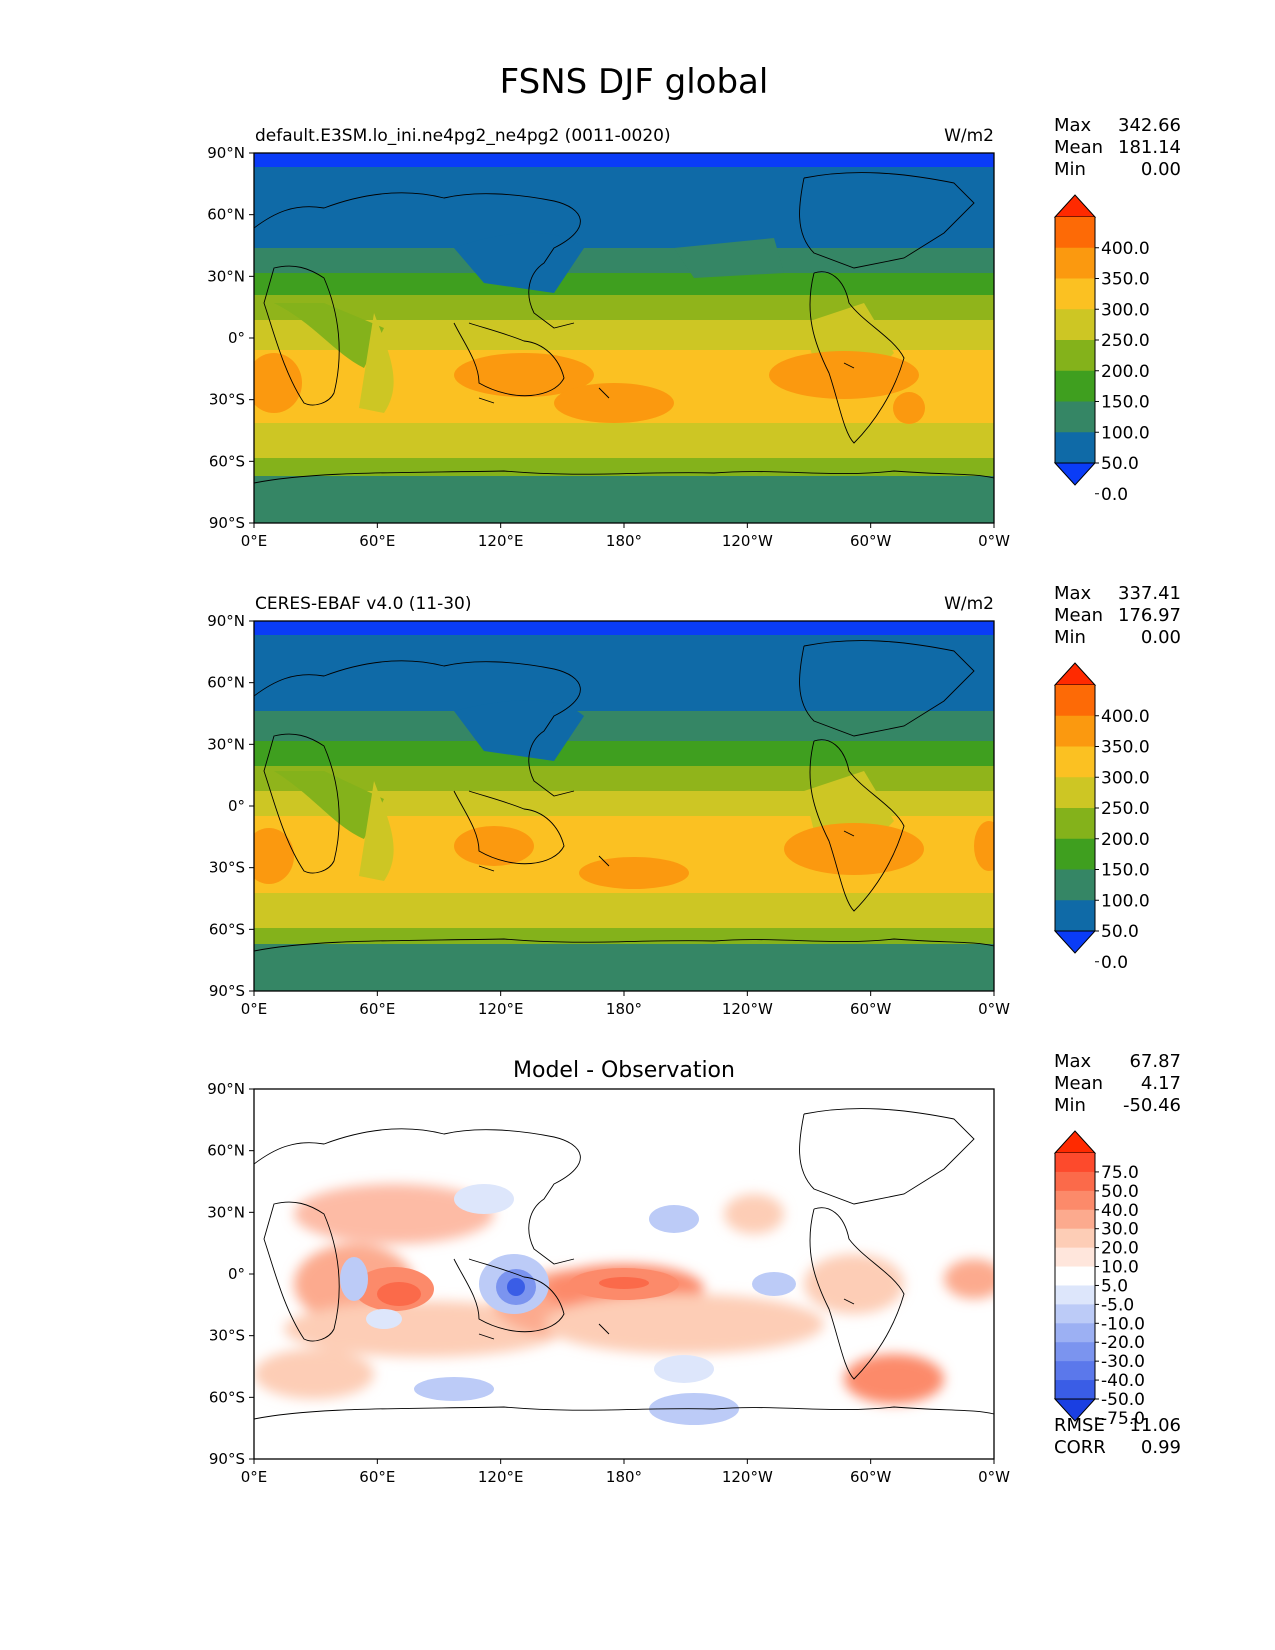 This screenshot has width=1275, height=1650. I want to click on colorbar-label: 5.0, so click(1114, 1286).